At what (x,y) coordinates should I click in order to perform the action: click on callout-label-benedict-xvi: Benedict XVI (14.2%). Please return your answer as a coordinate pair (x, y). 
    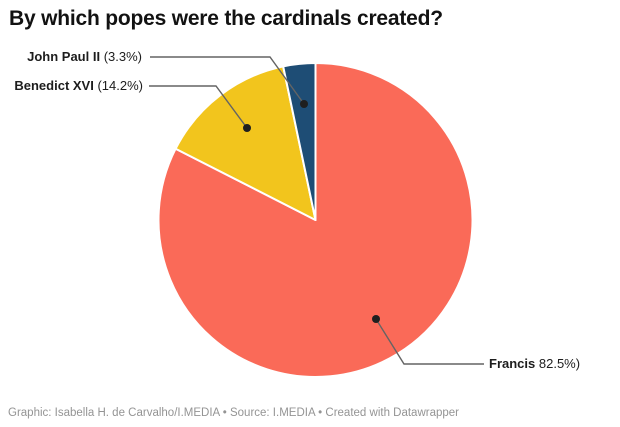
    Looking at the image, I should click on (78, 86).